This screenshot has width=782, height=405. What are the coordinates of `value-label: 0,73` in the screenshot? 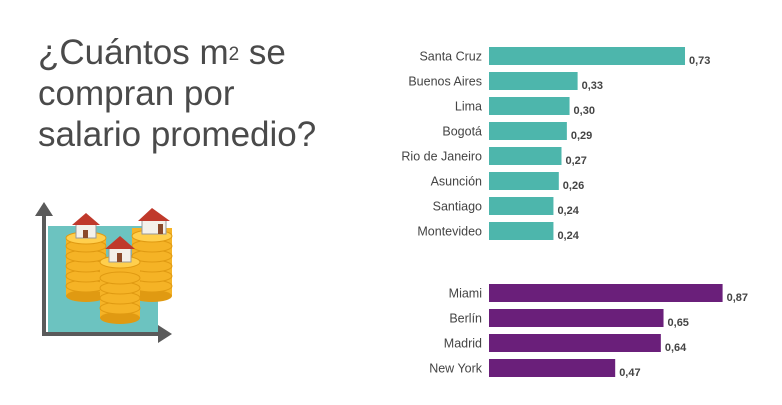 It's located at (699, 61).